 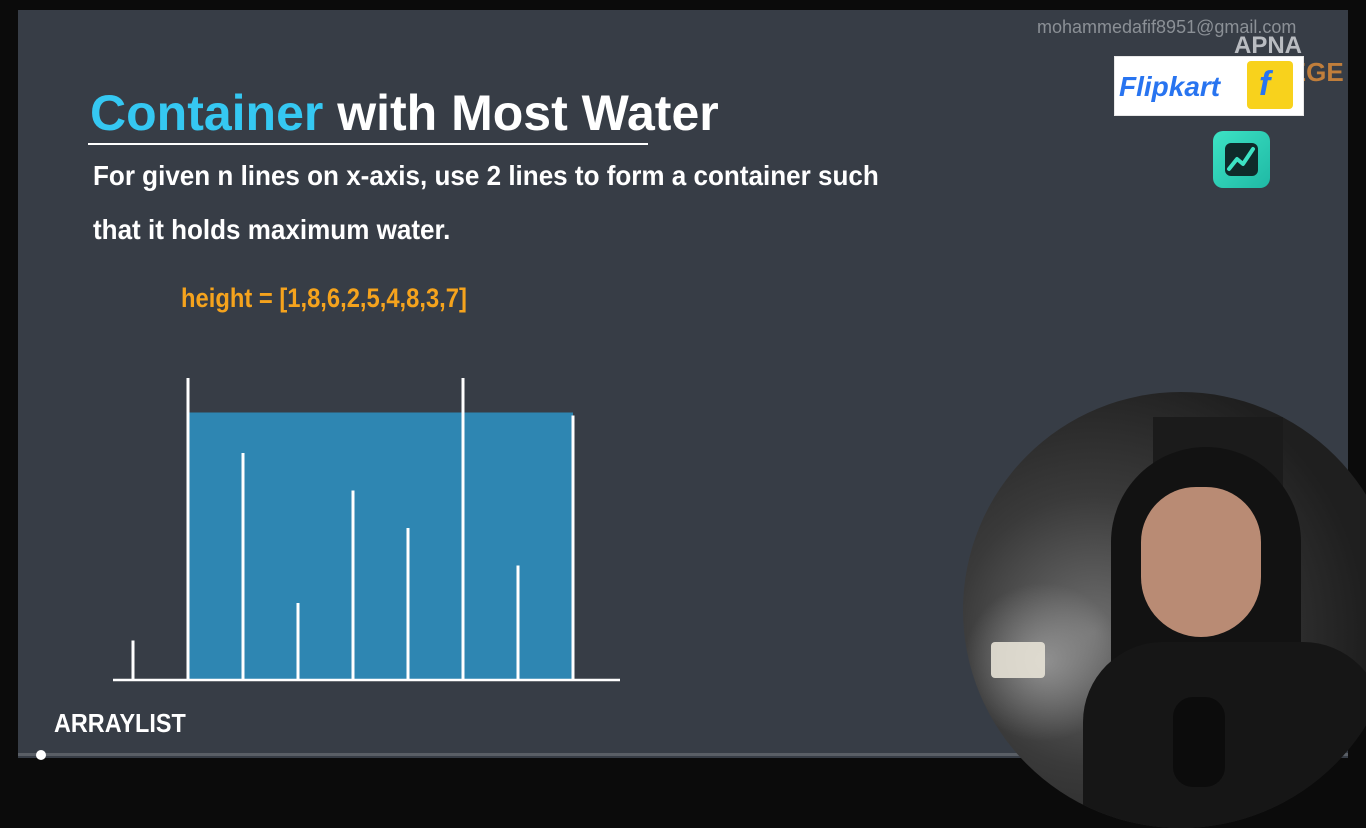 I want to click on trend-chart-icon, so click(x=1241, y=159).